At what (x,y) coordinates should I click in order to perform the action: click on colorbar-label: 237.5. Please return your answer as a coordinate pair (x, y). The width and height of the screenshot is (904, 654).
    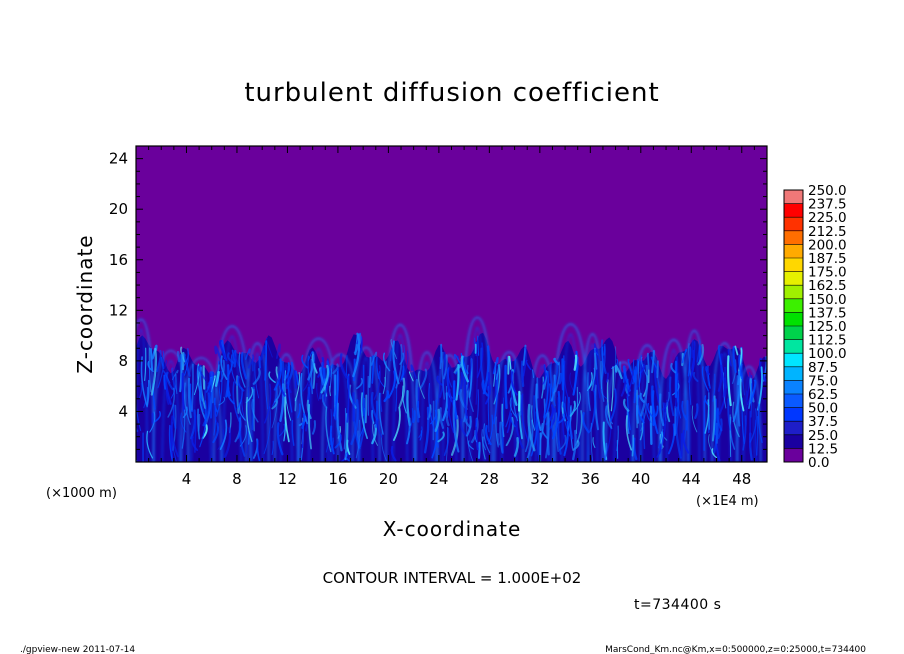
    Looking at the image, I should click on (827, 205).